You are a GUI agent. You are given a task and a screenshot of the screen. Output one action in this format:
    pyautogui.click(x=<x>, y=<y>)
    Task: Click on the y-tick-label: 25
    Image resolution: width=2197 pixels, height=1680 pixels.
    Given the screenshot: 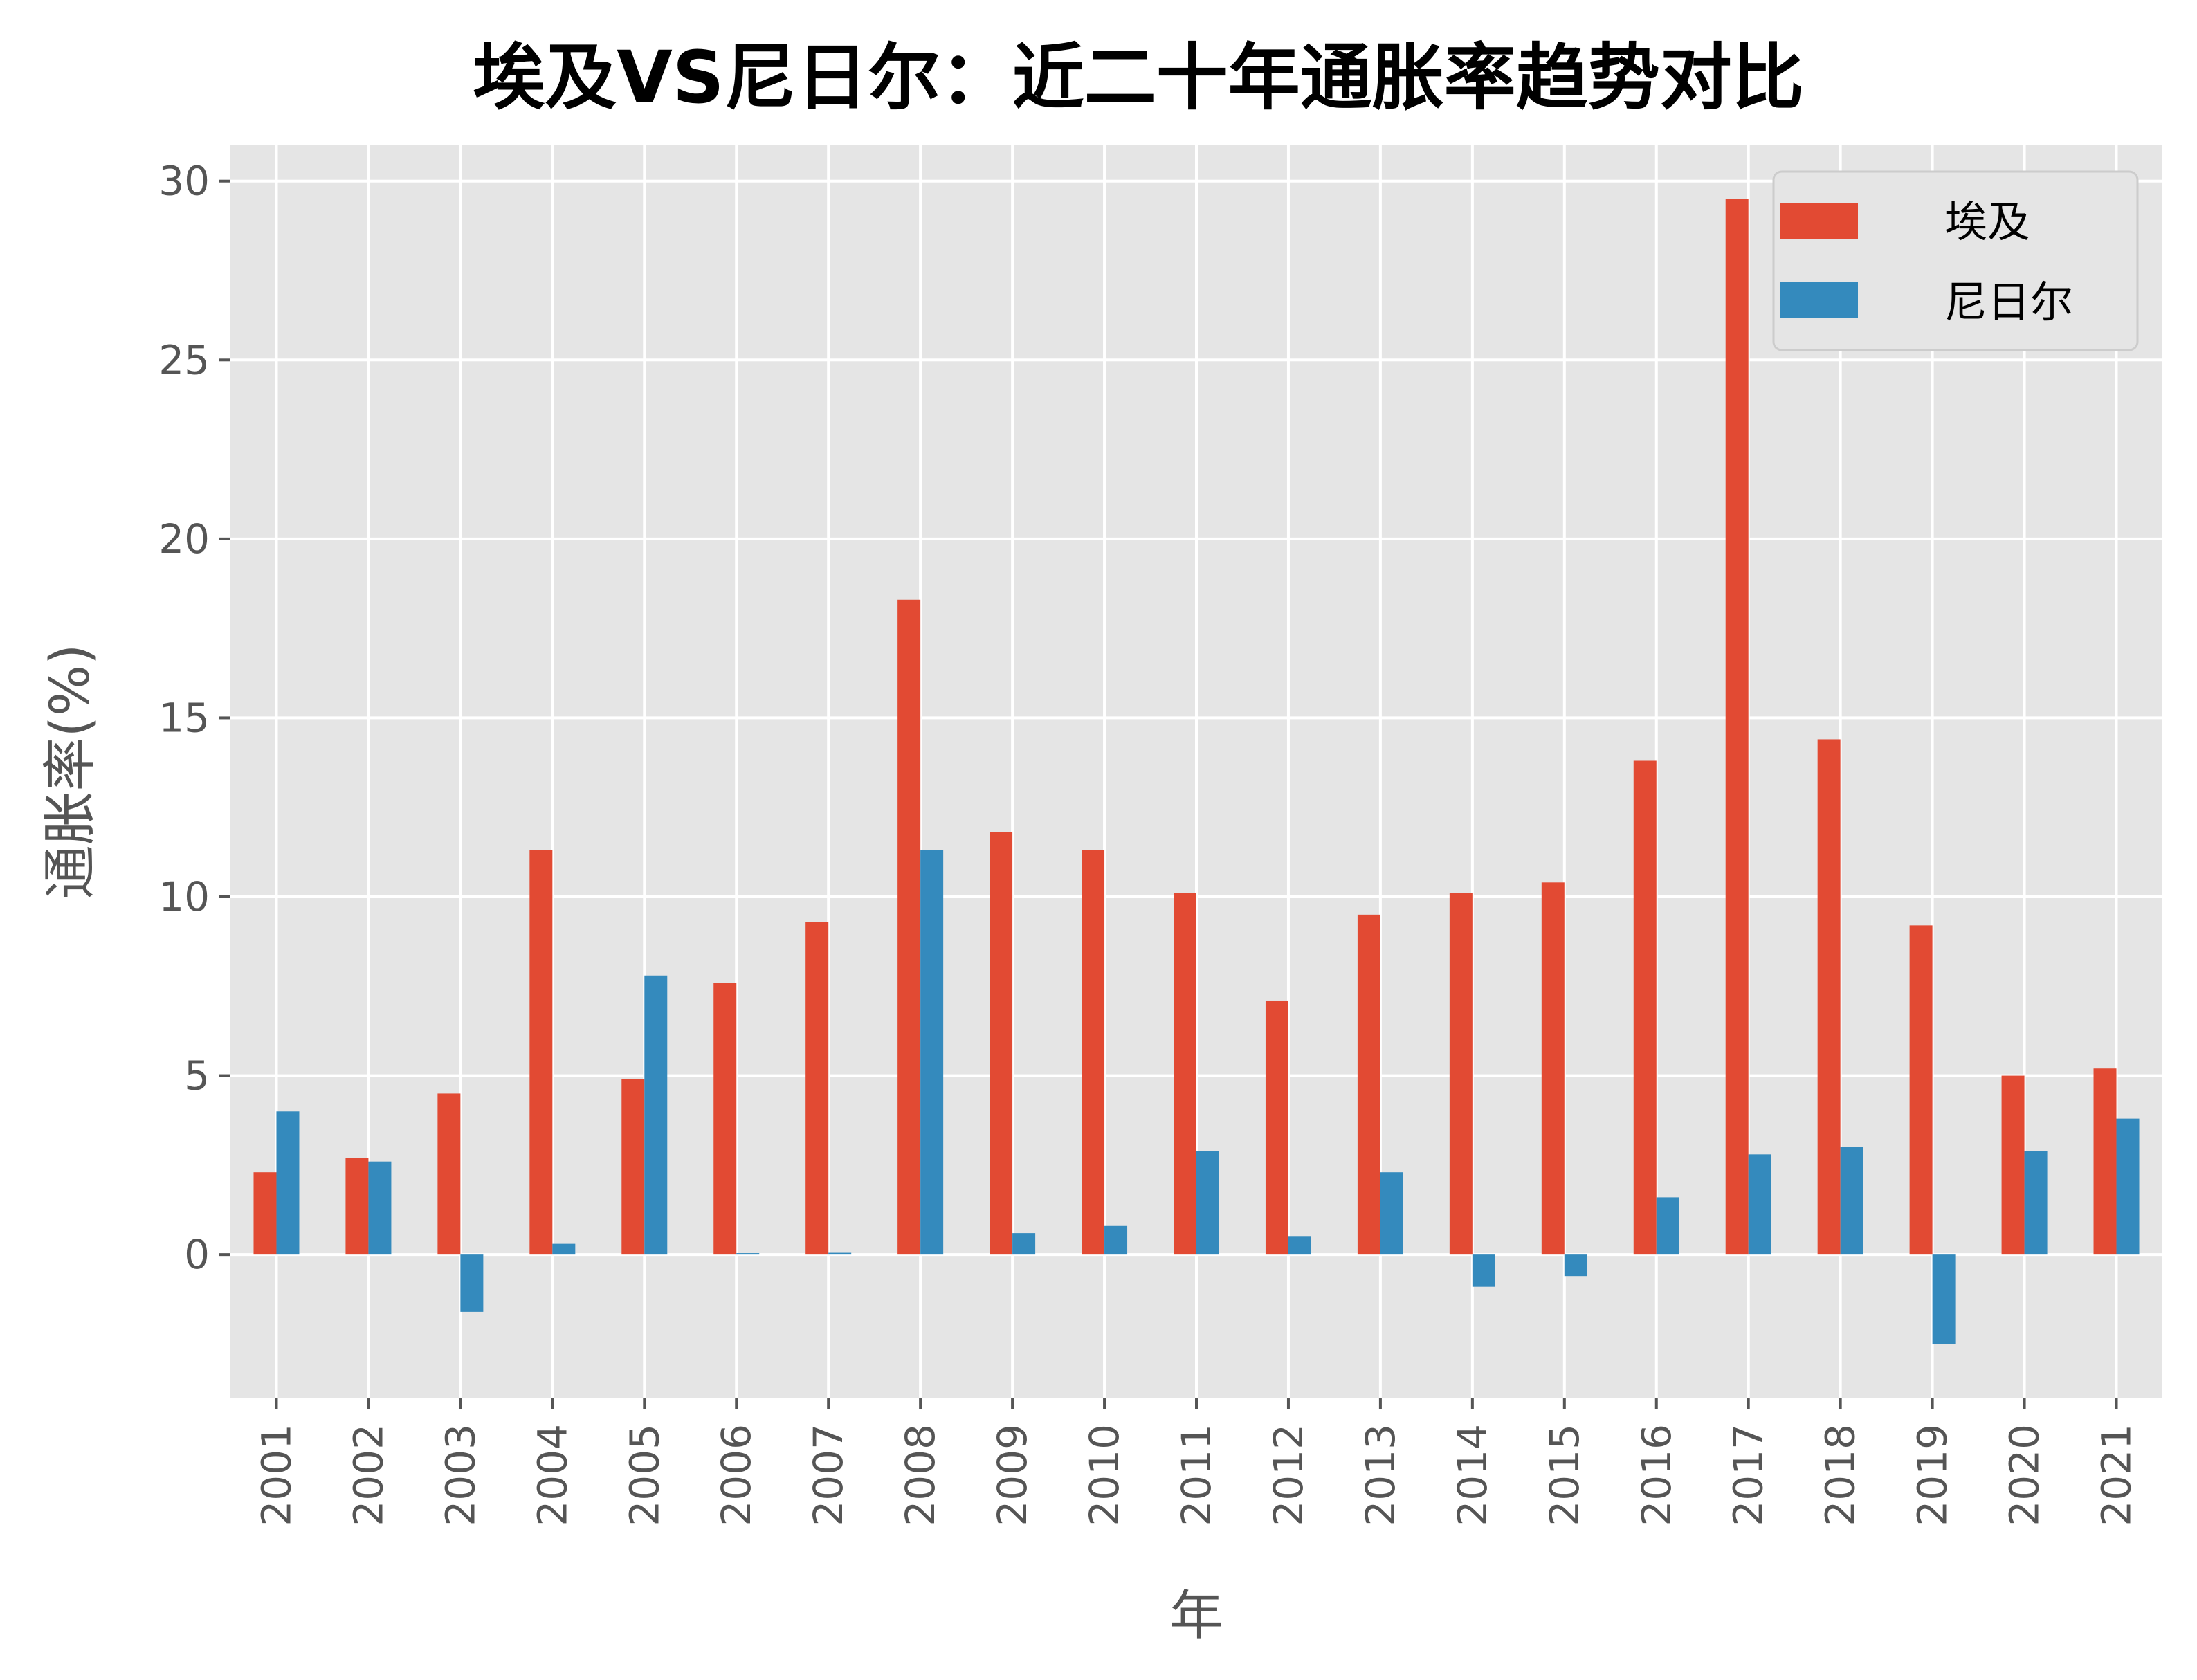 What is the action you would take?
    pyautogui.click(x=184, y=359)
    